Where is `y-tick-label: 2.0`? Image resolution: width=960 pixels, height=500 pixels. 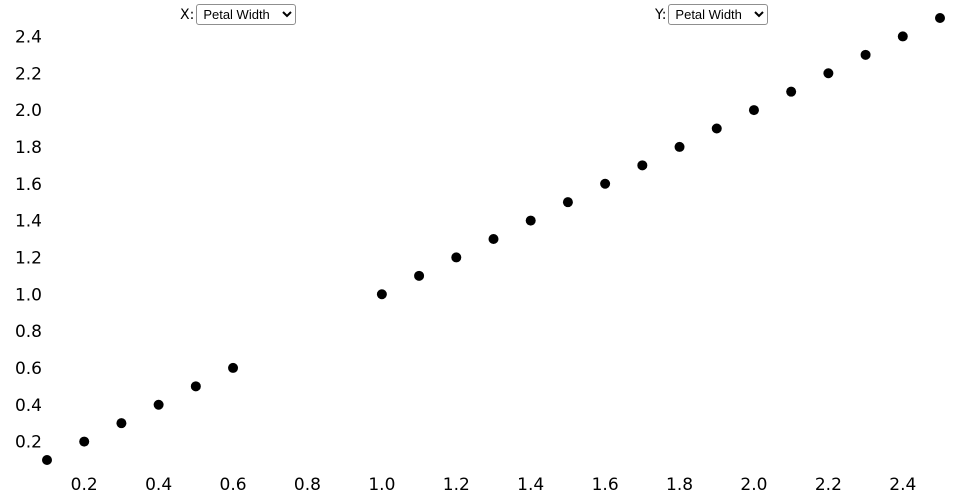
y-tick-label: 2.0 is located at coordinates (28, 111).